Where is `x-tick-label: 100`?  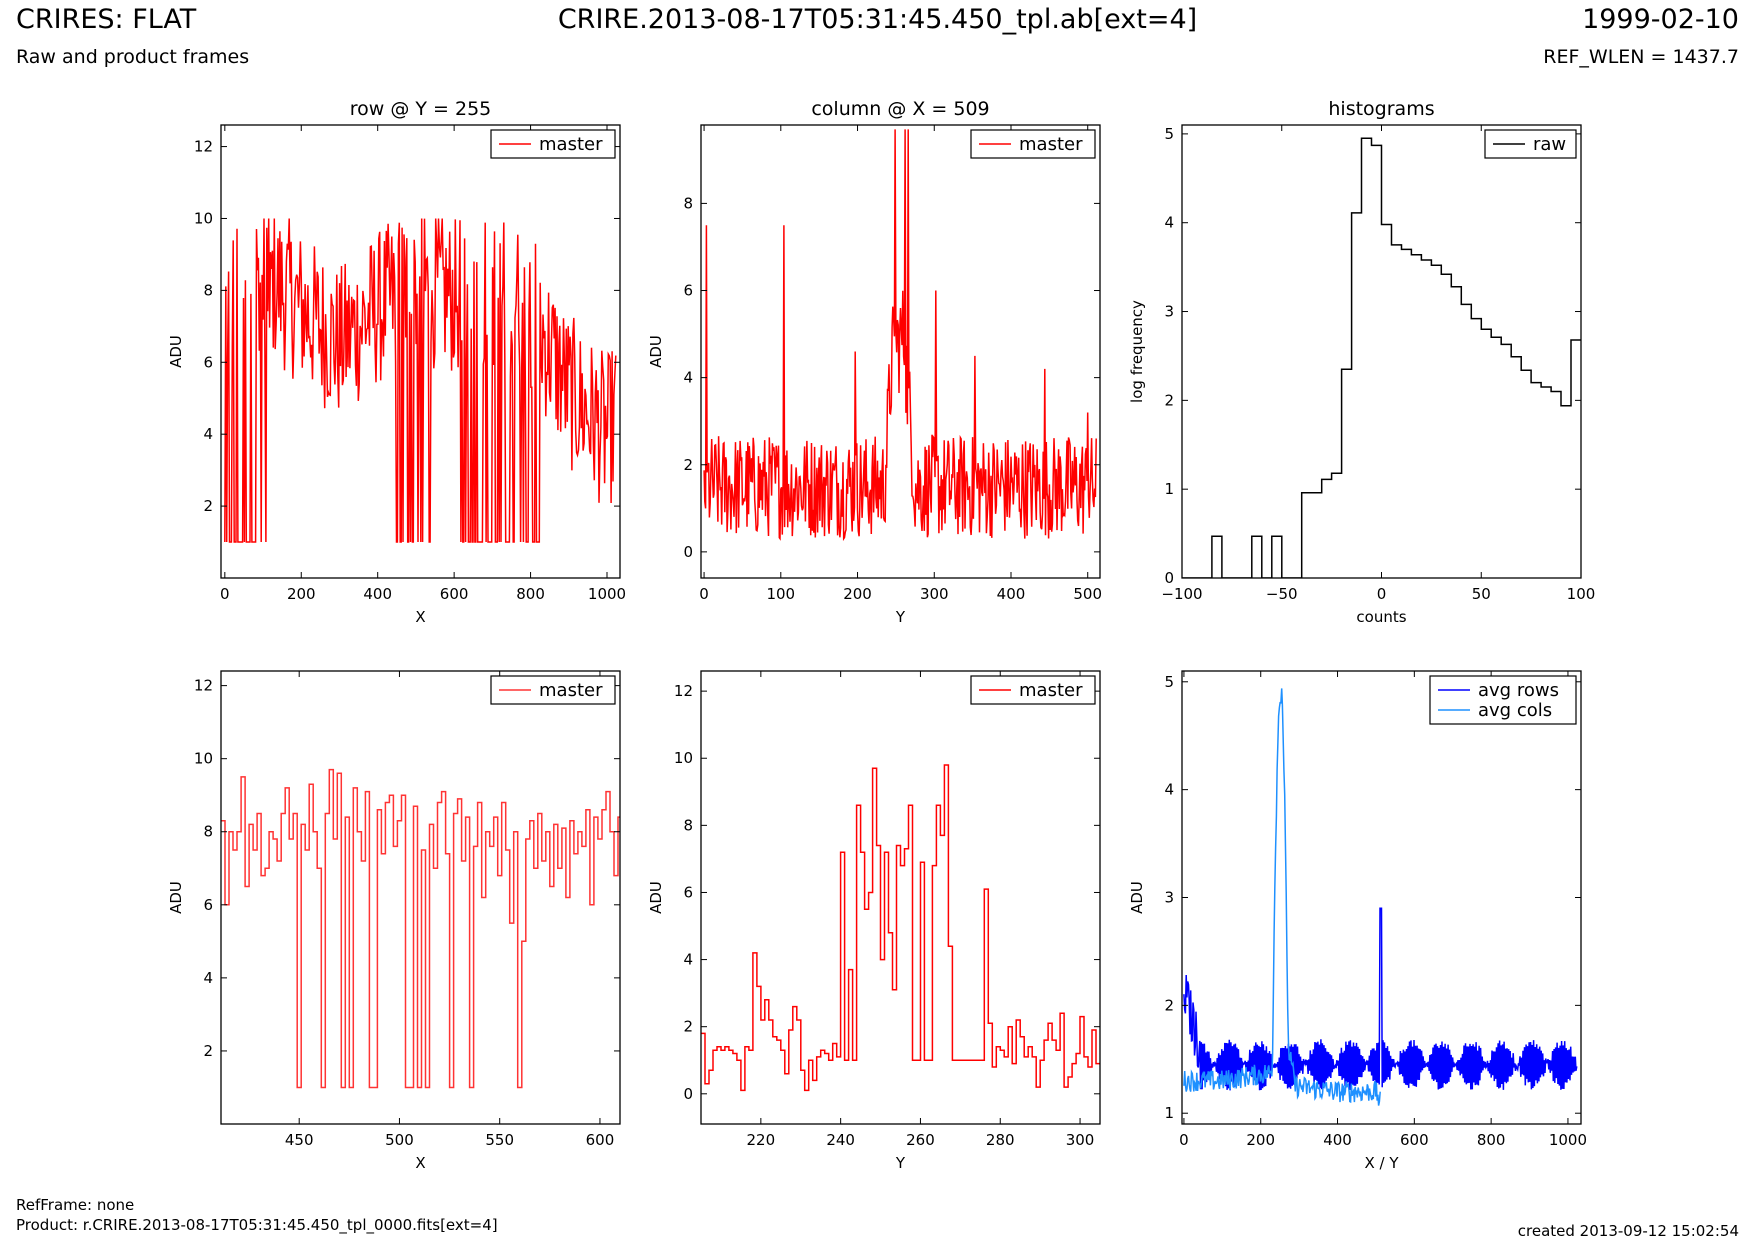
x-tick-label: 100 is located at coordinates (780, 594).